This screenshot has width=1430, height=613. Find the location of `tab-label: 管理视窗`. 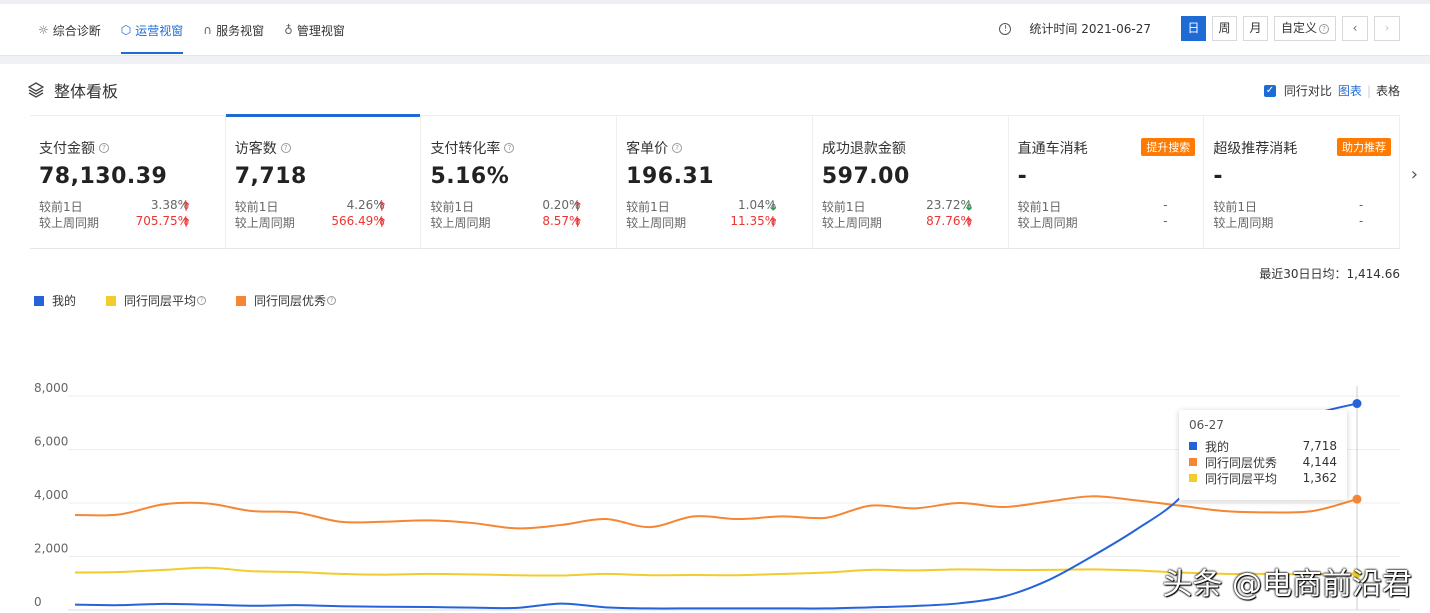

tab-label: 管理视窗 is located at coordinates (320, 30).